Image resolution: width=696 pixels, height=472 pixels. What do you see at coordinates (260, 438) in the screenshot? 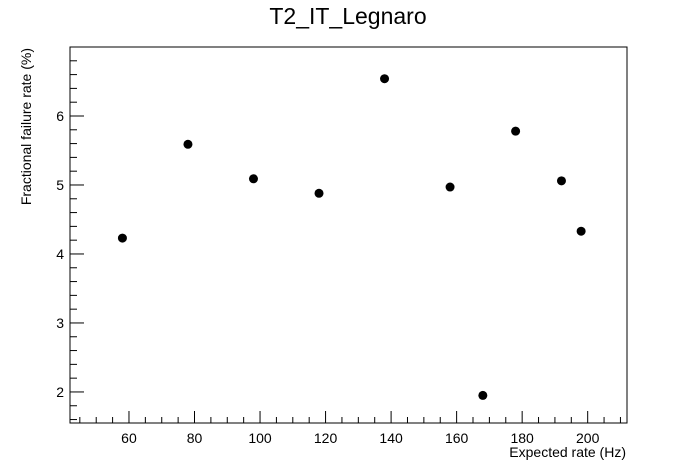
I see `x-tick-label: 100` at bounding box center [260, 438].